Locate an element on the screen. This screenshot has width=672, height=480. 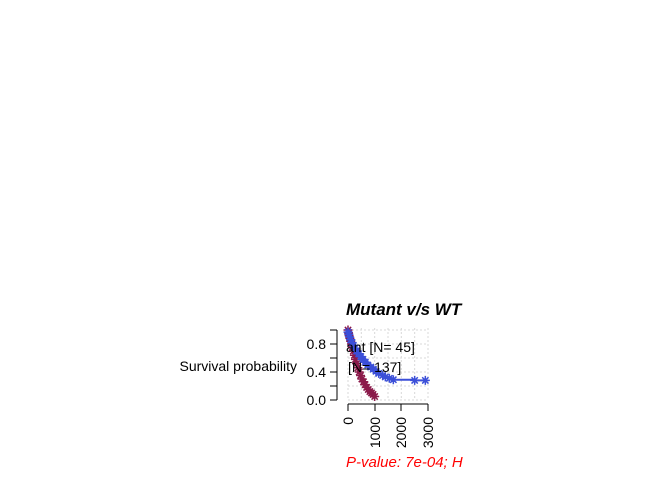
legend-entry: [N= 137] is located at coordinates (374, 367).